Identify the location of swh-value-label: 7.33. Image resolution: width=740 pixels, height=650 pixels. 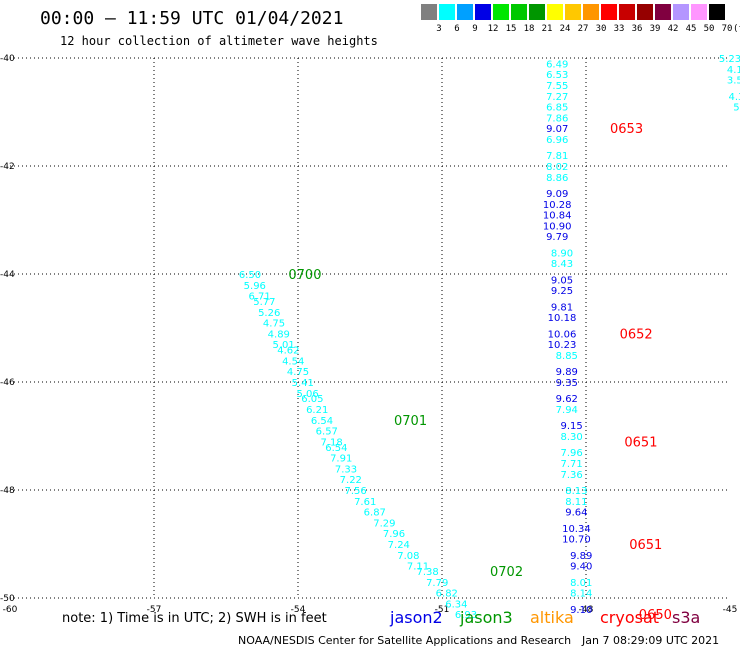
(346, 469).